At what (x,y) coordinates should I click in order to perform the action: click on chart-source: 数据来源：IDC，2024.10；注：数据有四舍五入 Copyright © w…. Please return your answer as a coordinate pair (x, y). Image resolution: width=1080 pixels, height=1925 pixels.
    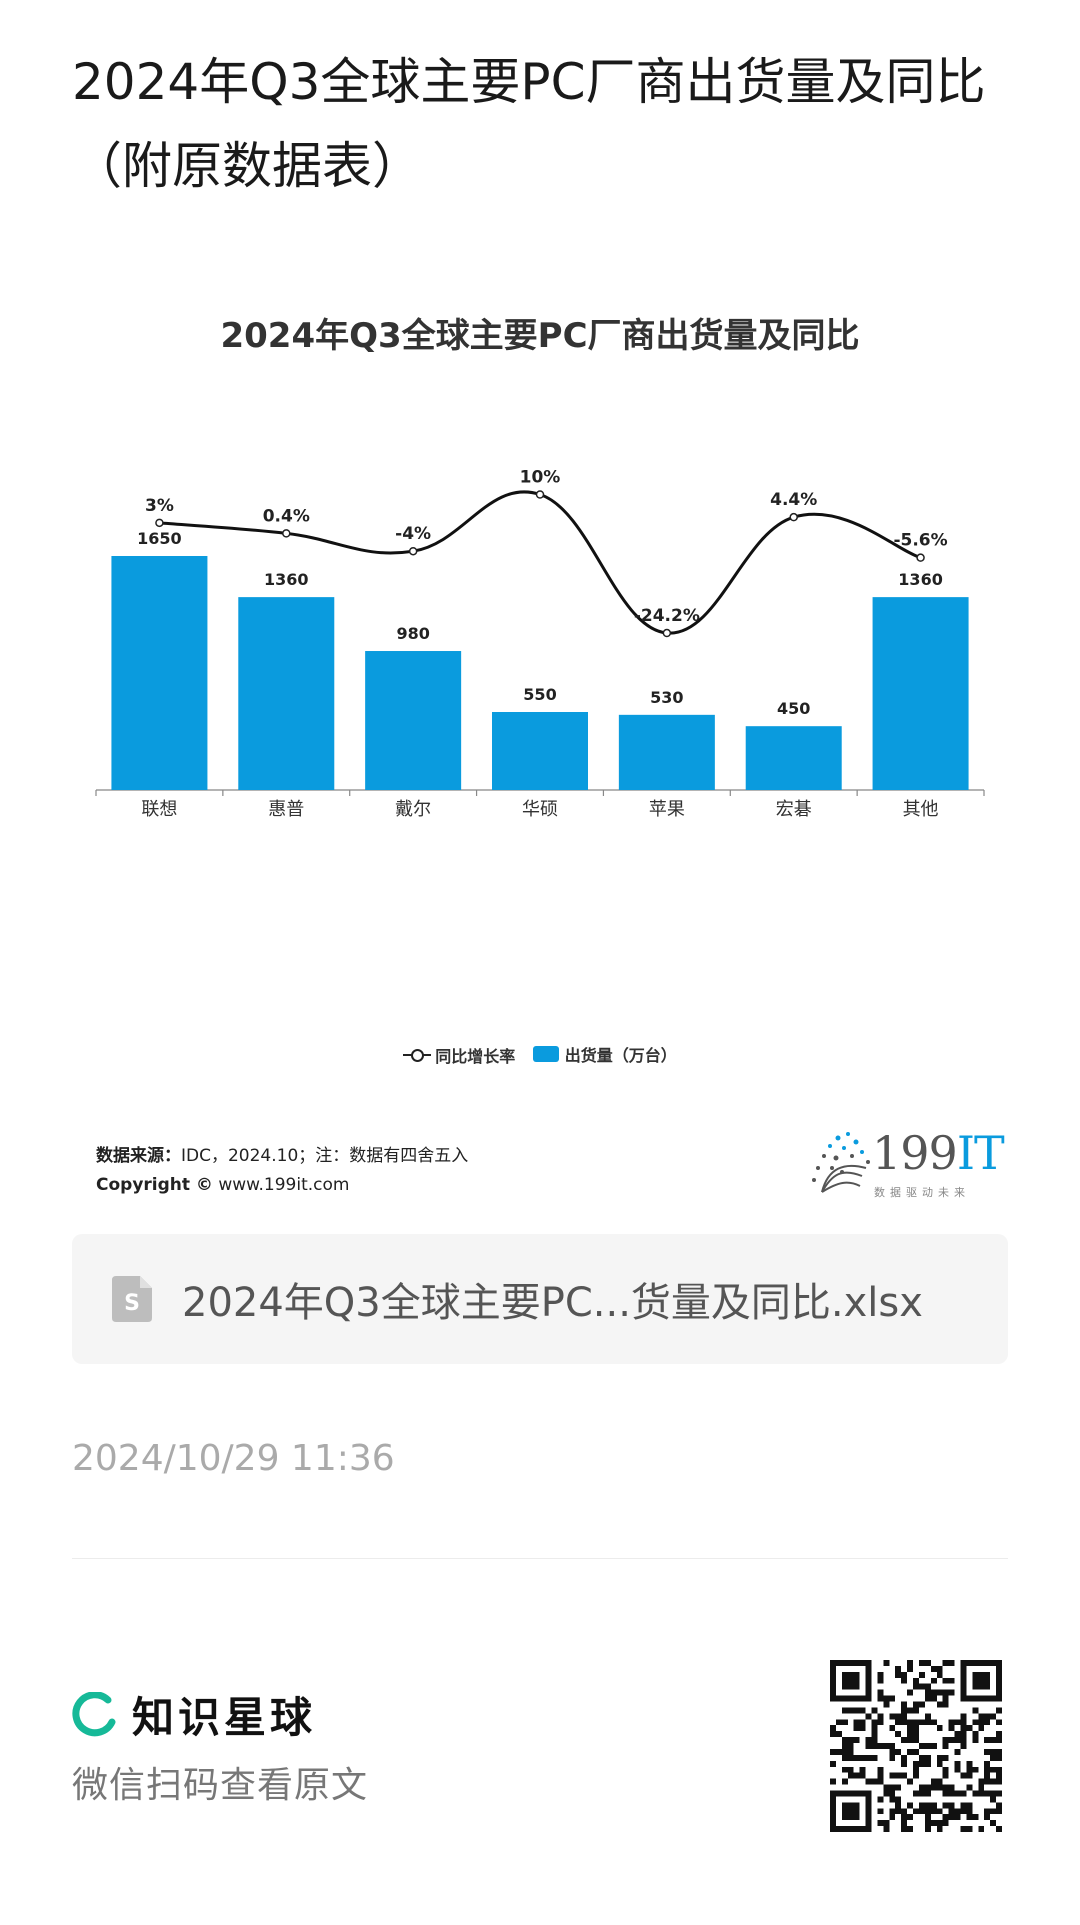
    Looking at the image, I should click on (282, 1171).